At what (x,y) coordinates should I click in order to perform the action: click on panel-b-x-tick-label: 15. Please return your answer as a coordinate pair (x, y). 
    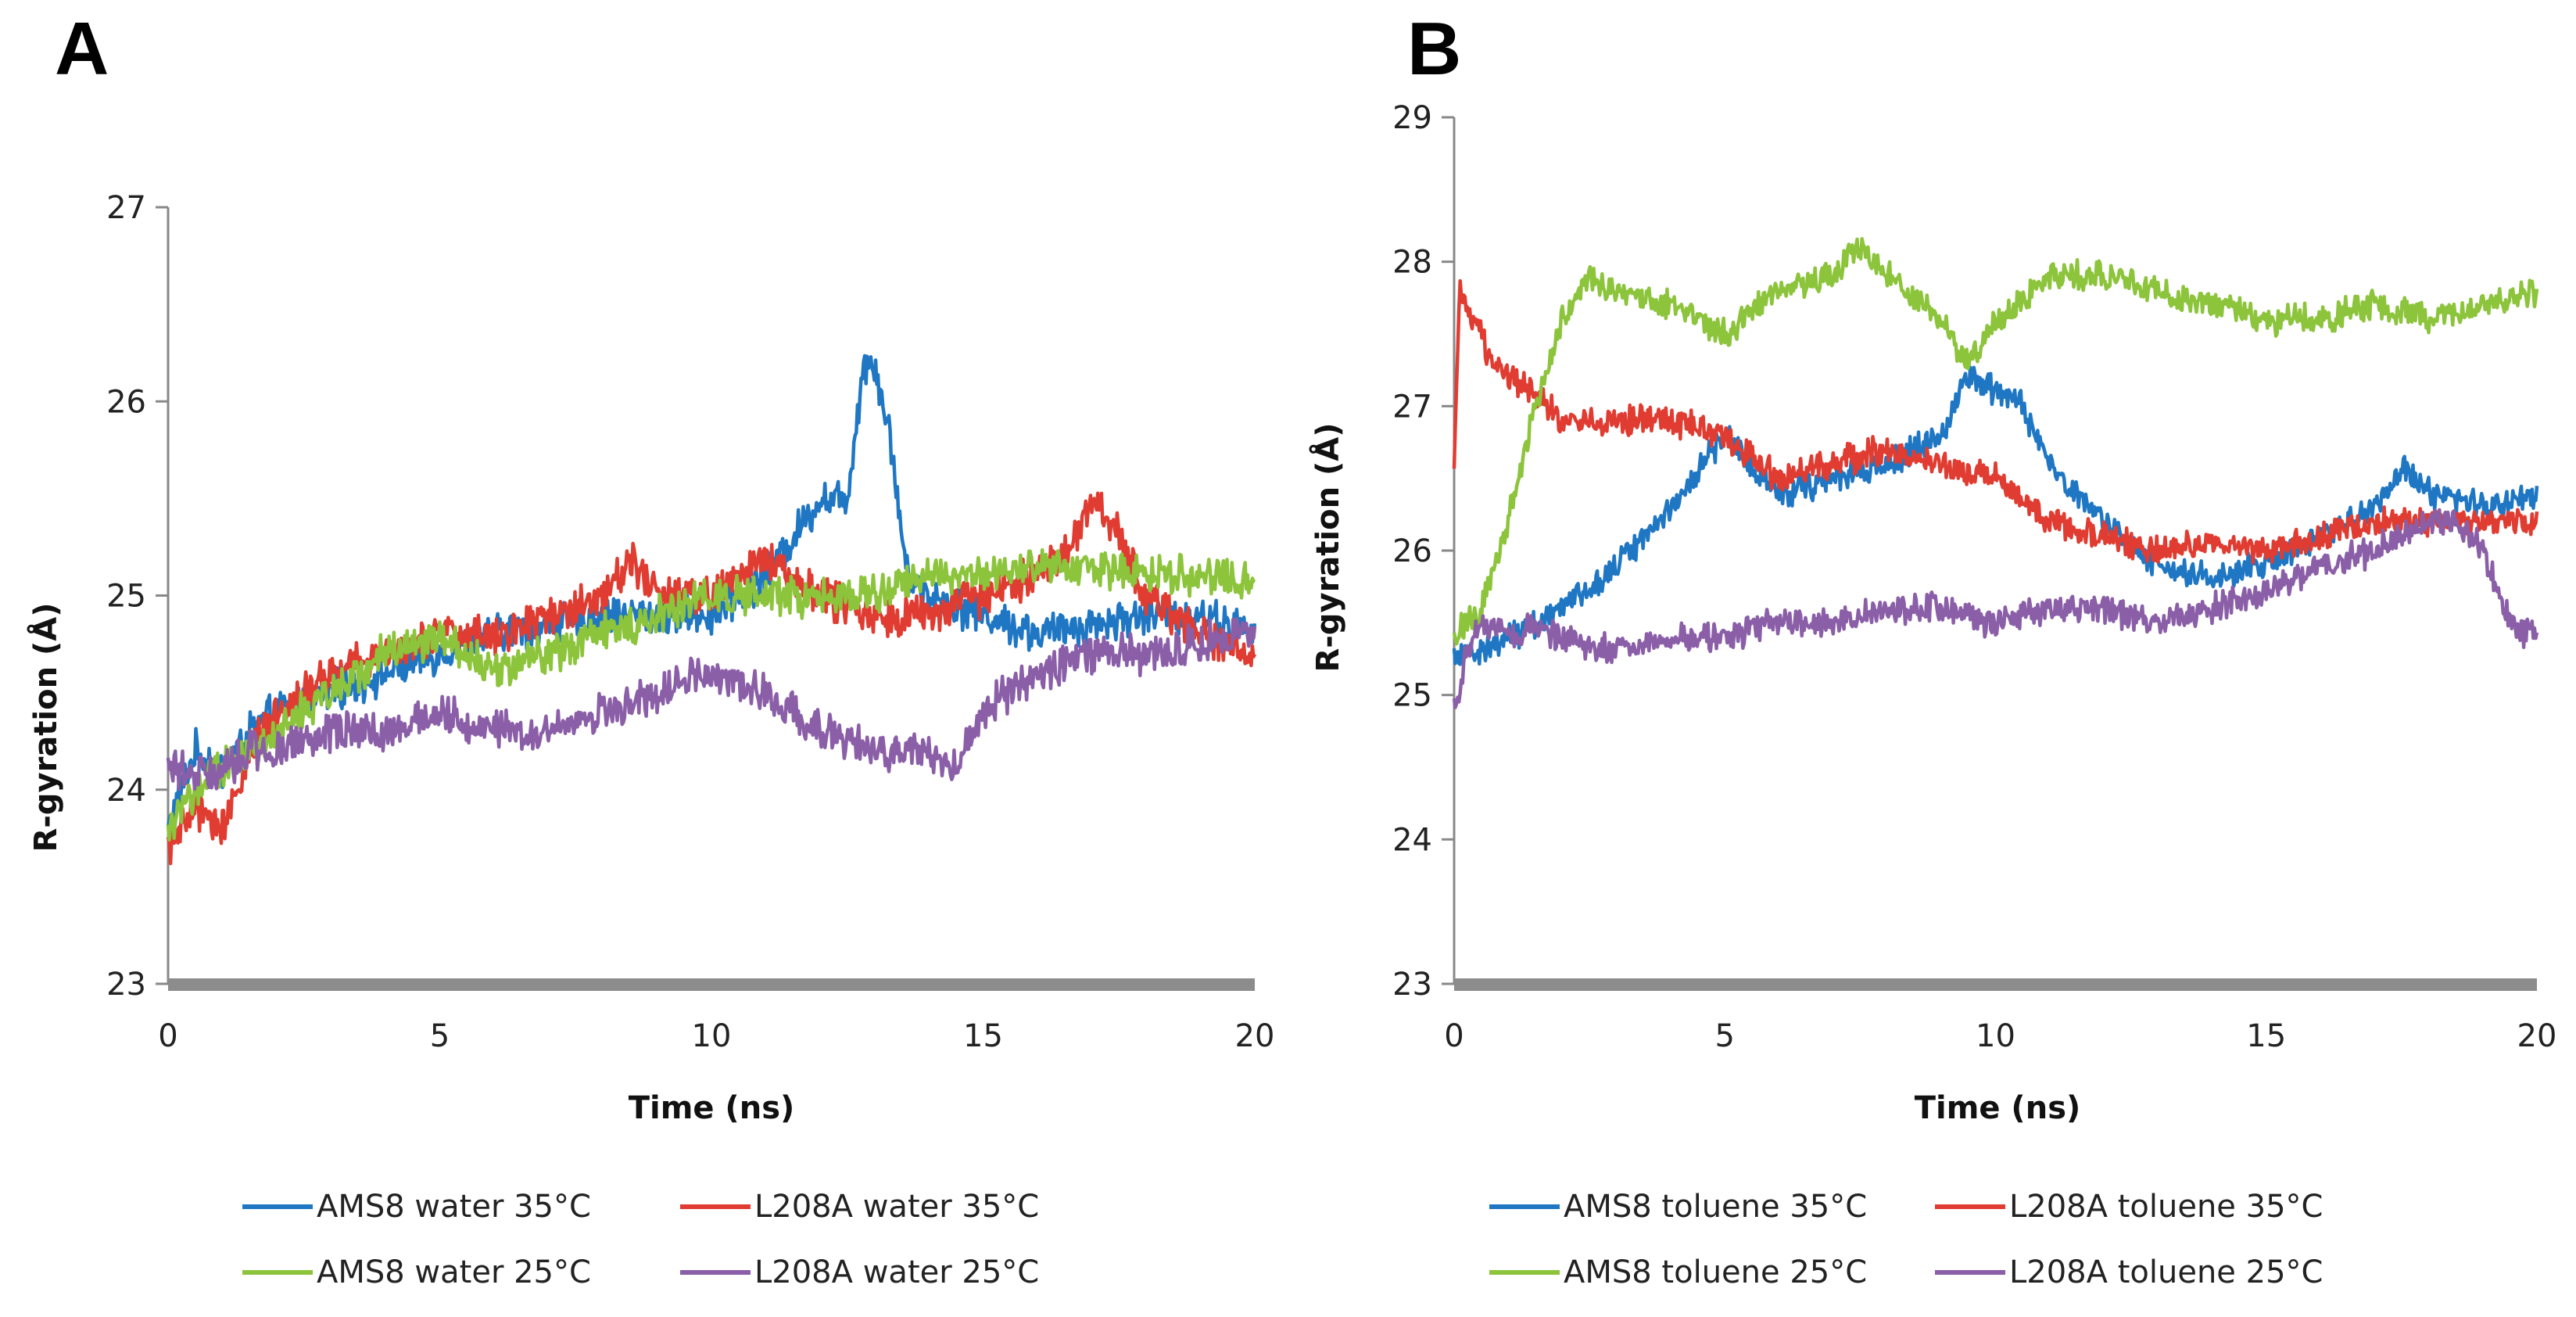
    Looking at the image, I should click on (2266, 1036).